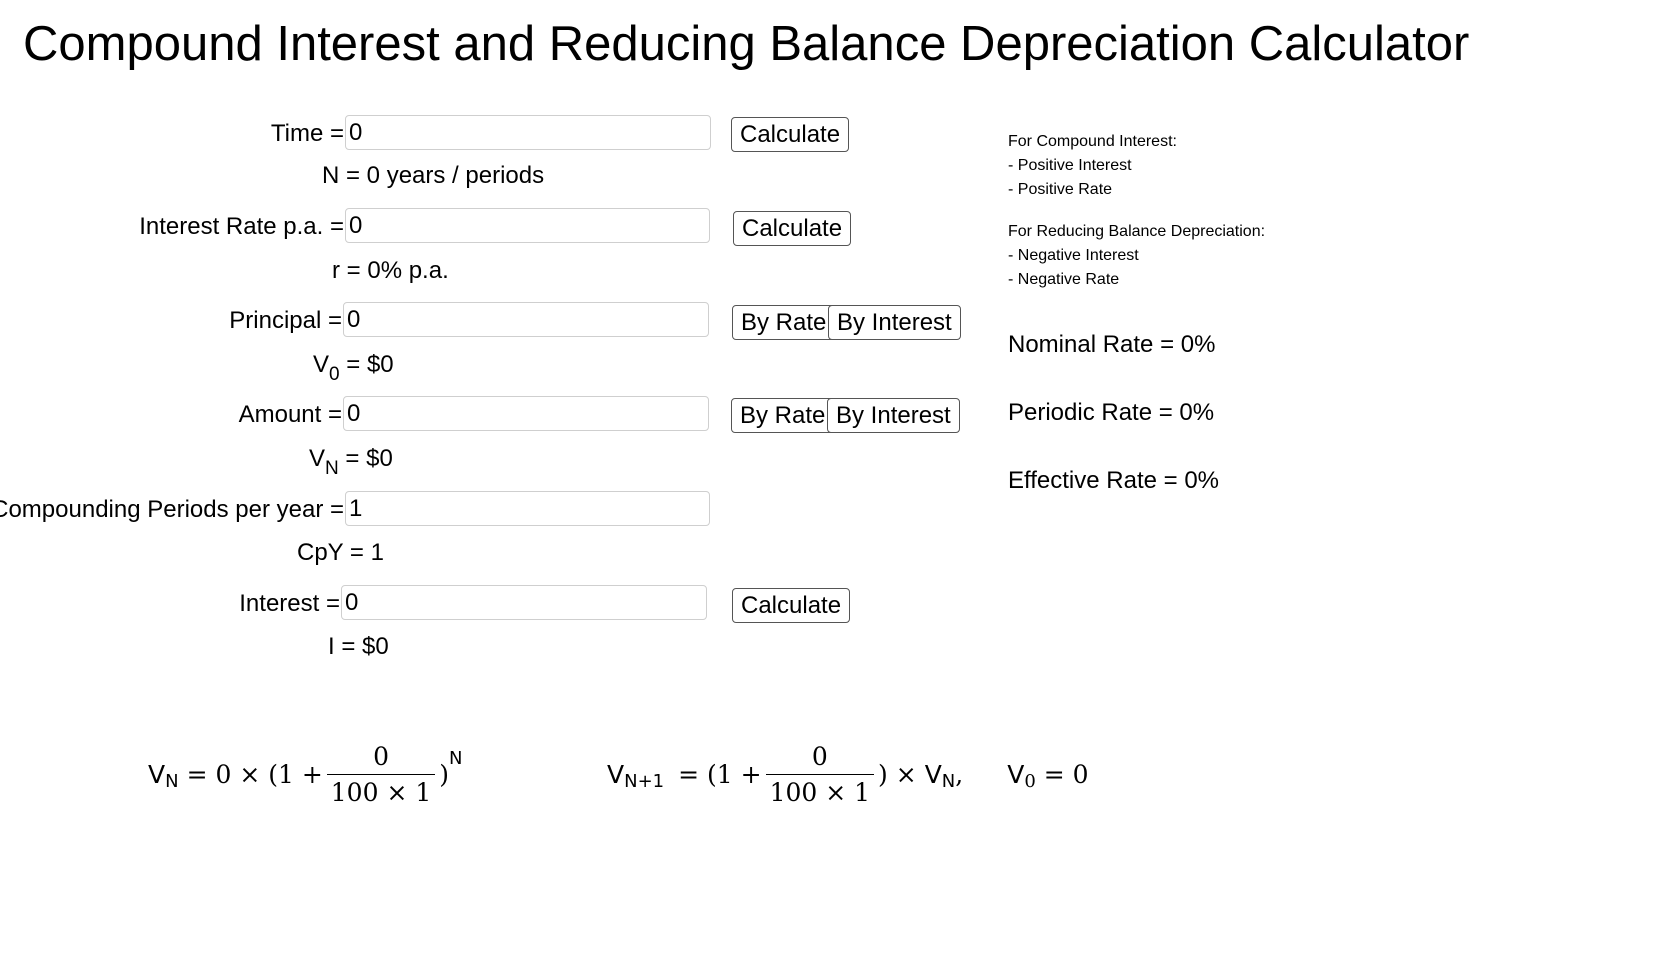 The height and width of the screenshot is (977, 1667). Describe the element at coordinates (1070, 165) in the screenshot. I see `notes-ci-positive-interest: - Positive Interest` at that location.